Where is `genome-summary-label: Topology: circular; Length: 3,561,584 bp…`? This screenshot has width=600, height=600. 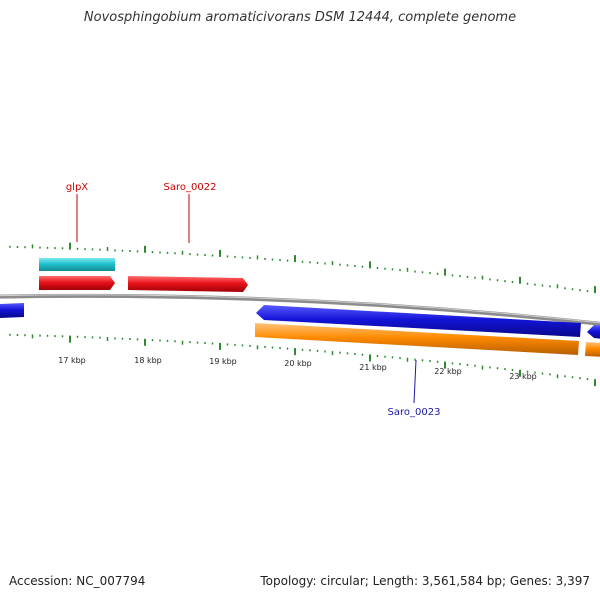
genome-summary-label: Topology: circular; Length: 3,561,584 bp… is located at coordinates (425, 581).